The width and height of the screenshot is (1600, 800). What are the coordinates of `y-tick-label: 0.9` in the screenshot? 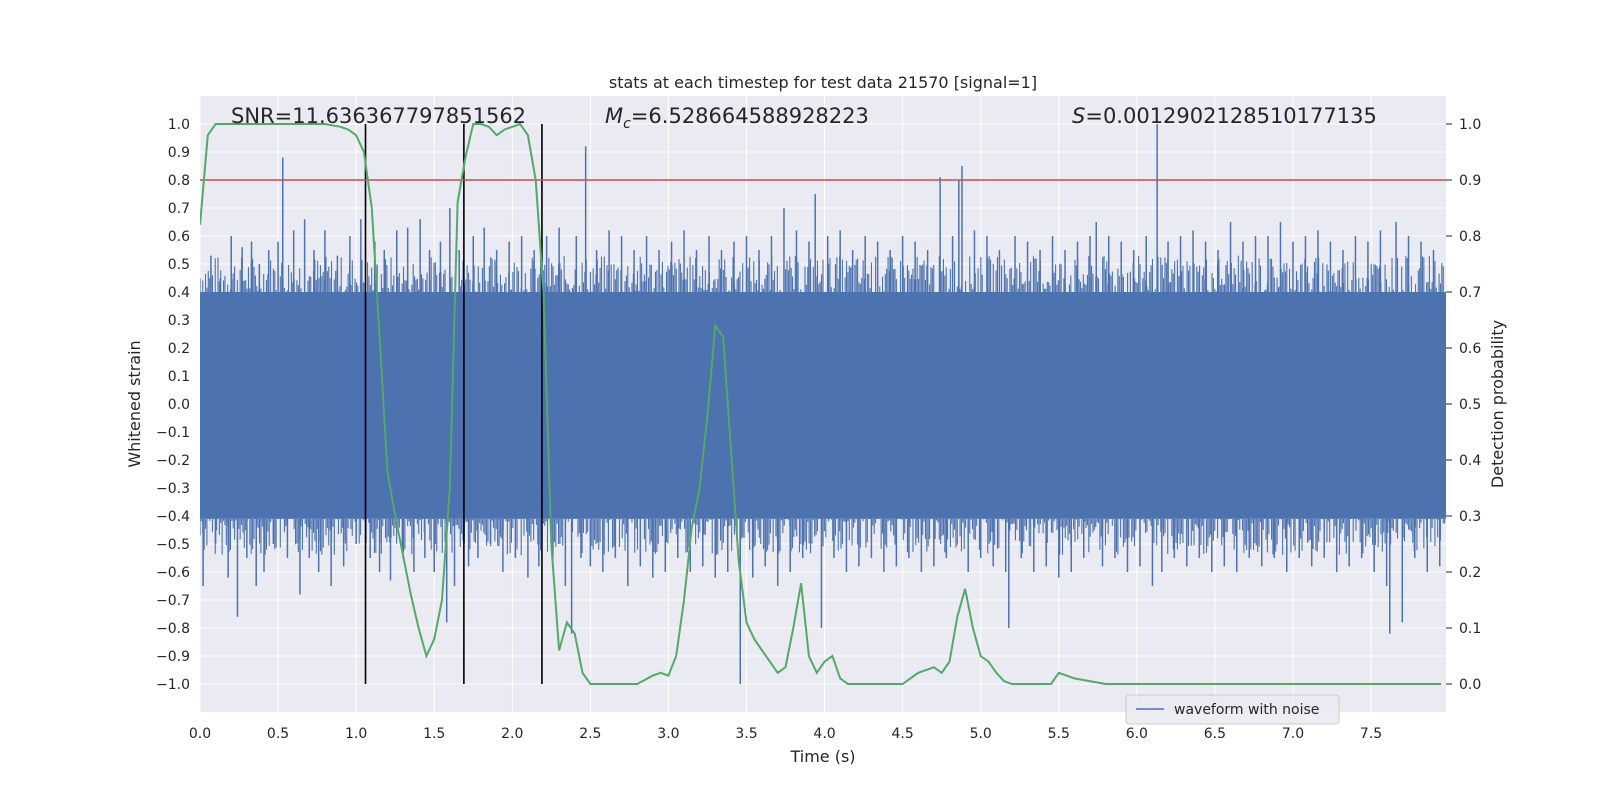 It's located at (179, 153).